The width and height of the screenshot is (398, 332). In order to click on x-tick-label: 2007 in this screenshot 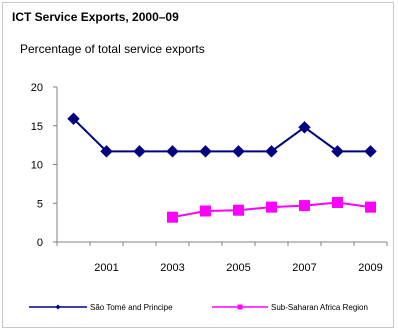, I will do `click(304, 268)`.